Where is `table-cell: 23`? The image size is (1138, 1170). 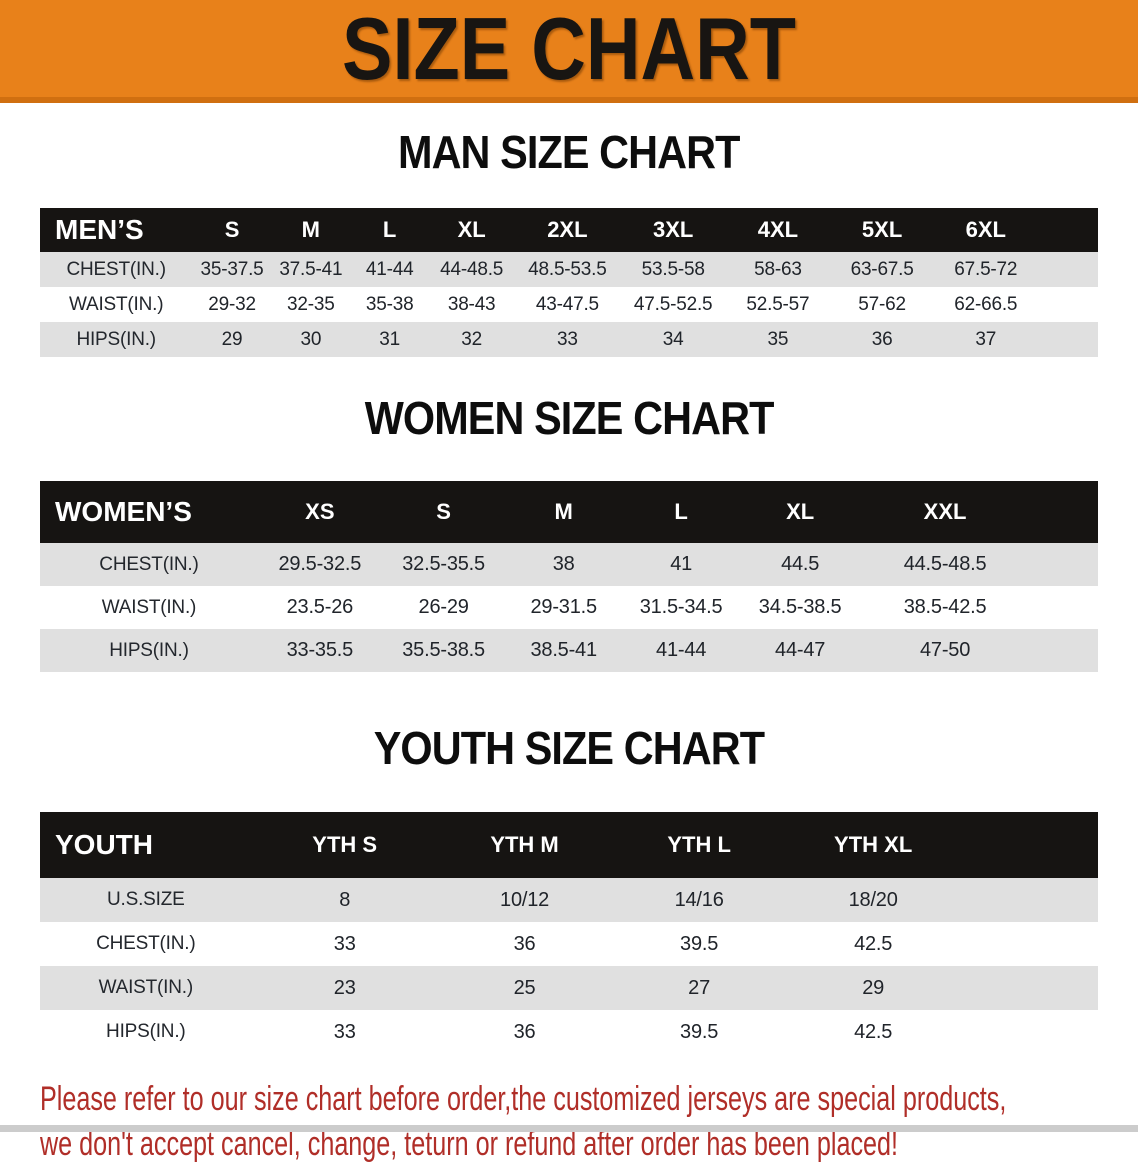 table-cell: 23 is located at coordinates (344, 988).